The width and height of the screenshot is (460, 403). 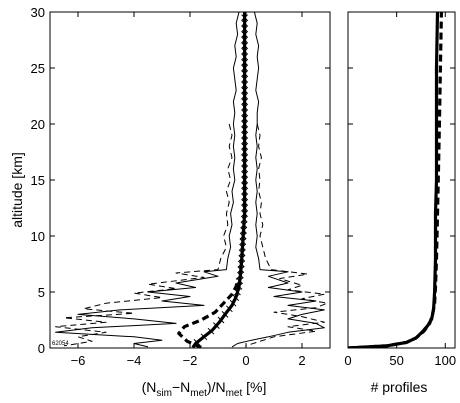 What do you see at coordinates (38, 68) in the screenshot?
I see `left-y-tick-label: 25` at bounding box center [38, 68].